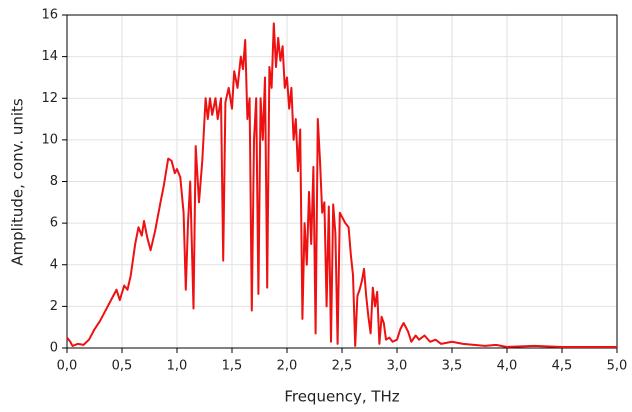  Describe the element at coordinates (342, 366) in the screenshot. I see `x-tick-label: 2,5` at that location.